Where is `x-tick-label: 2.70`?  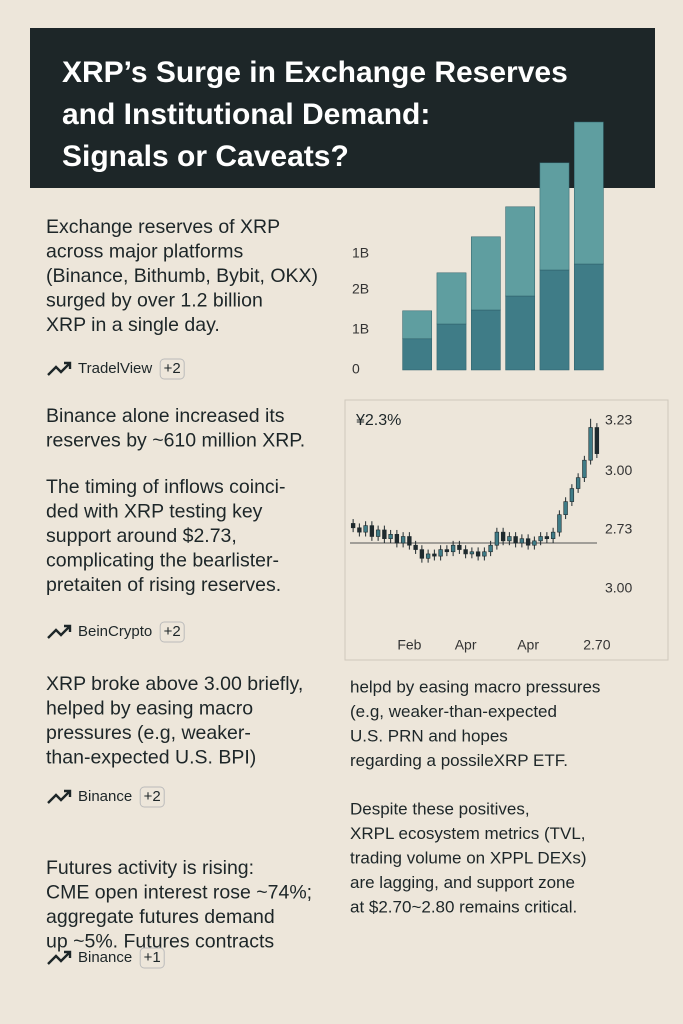
x-tick-label: 2.70 is located at coordinates (596, 645).